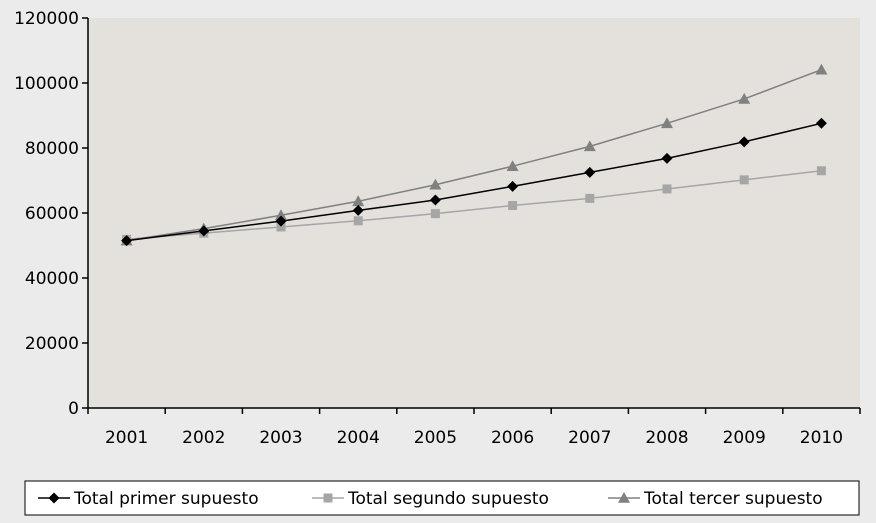  Describe the element at coordinates (474, 438) in the screenshot. I see `x-tick-labels: 2001 2002 2003 2004 2005 2006 2007 2008 2009 2010` at that location.